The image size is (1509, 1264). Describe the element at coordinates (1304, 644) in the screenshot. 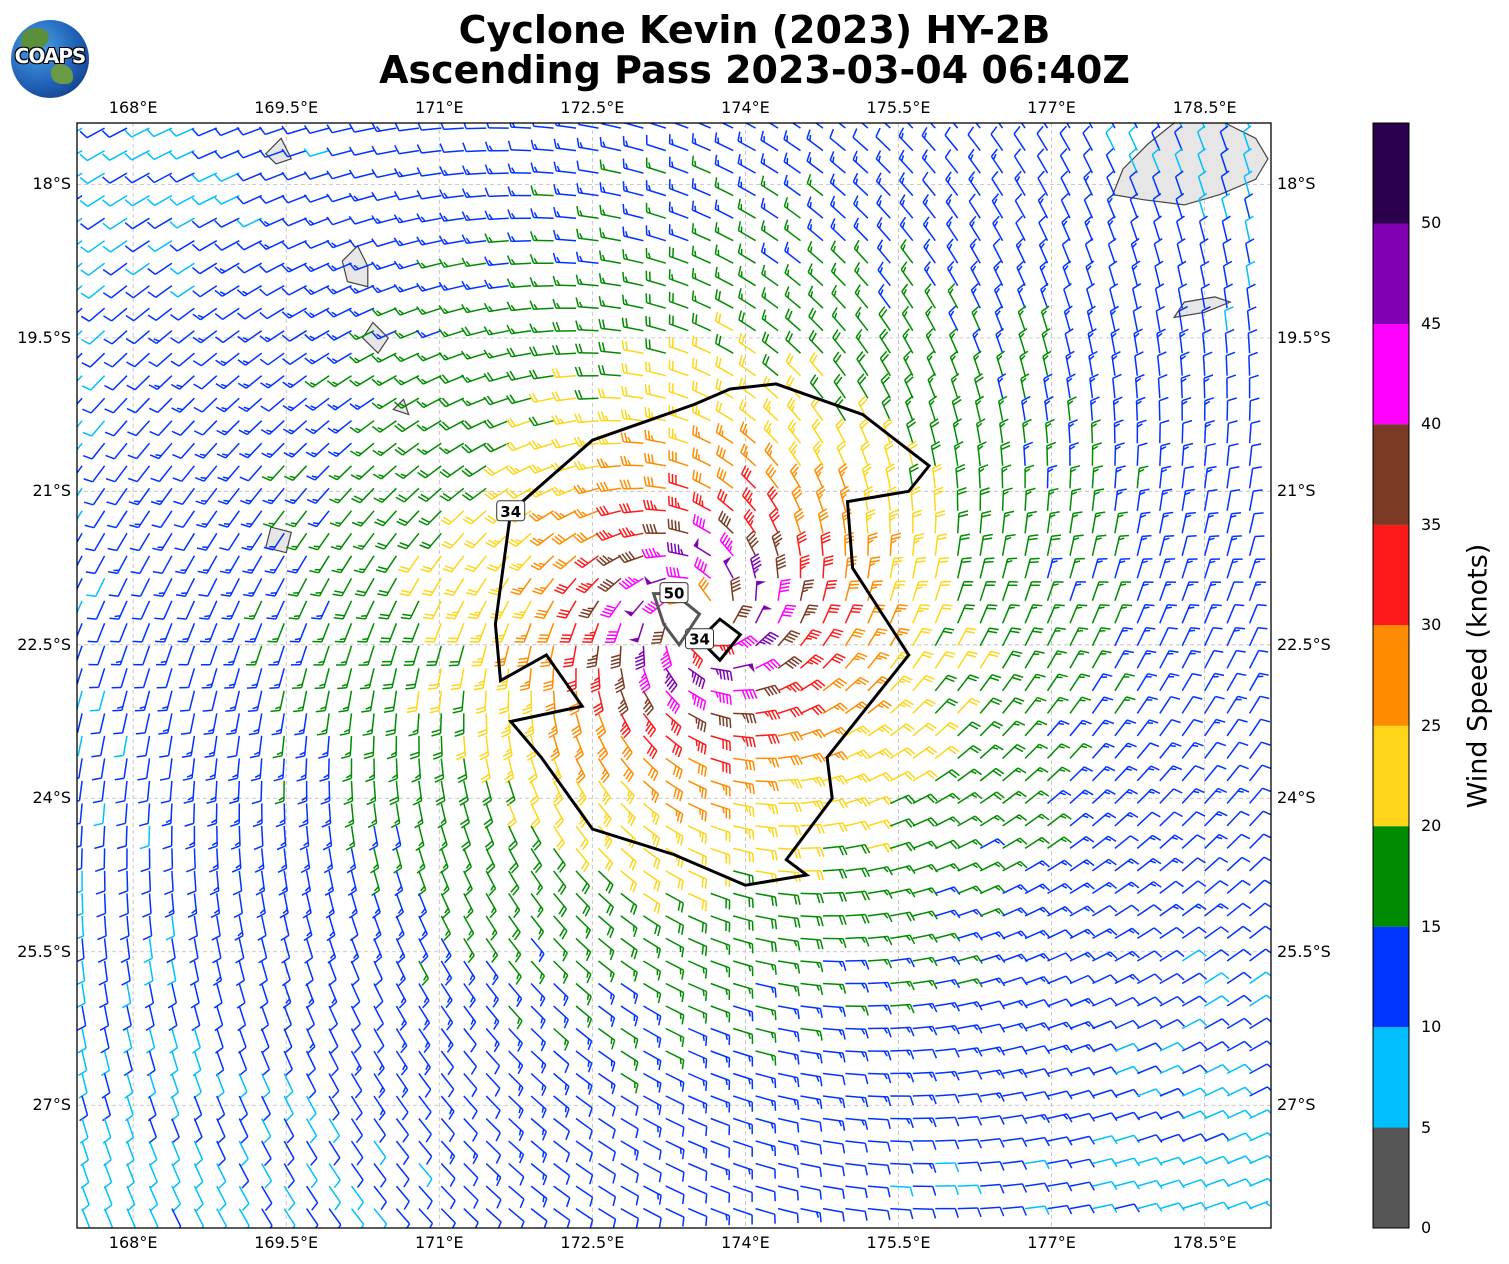

I see `lat-tick-label-right: 22.5°S` at that location.